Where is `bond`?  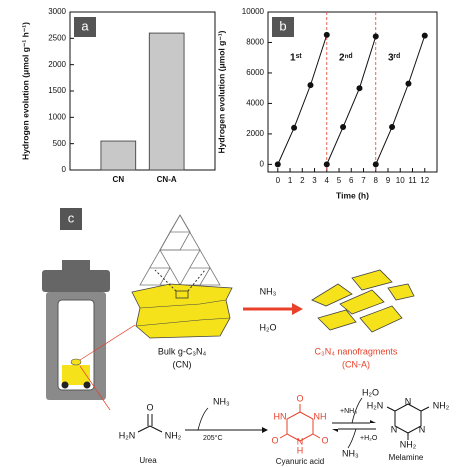 bond is located at coordinates (144, 429).